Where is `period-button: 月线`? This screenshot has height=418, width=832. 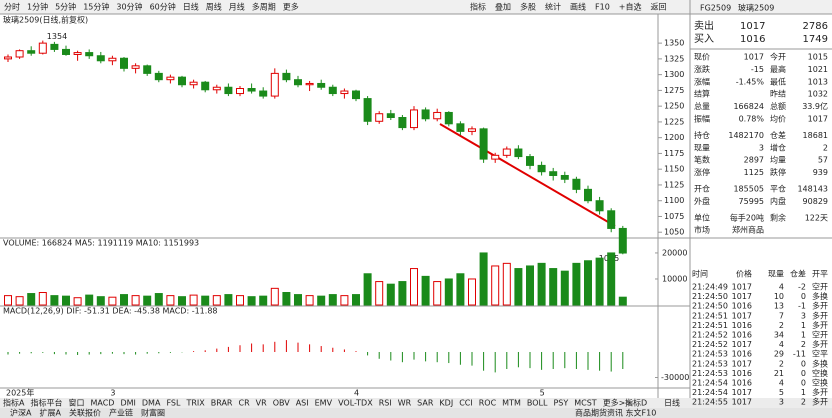 period-button: 月线 is located at coordinates (237, 7).